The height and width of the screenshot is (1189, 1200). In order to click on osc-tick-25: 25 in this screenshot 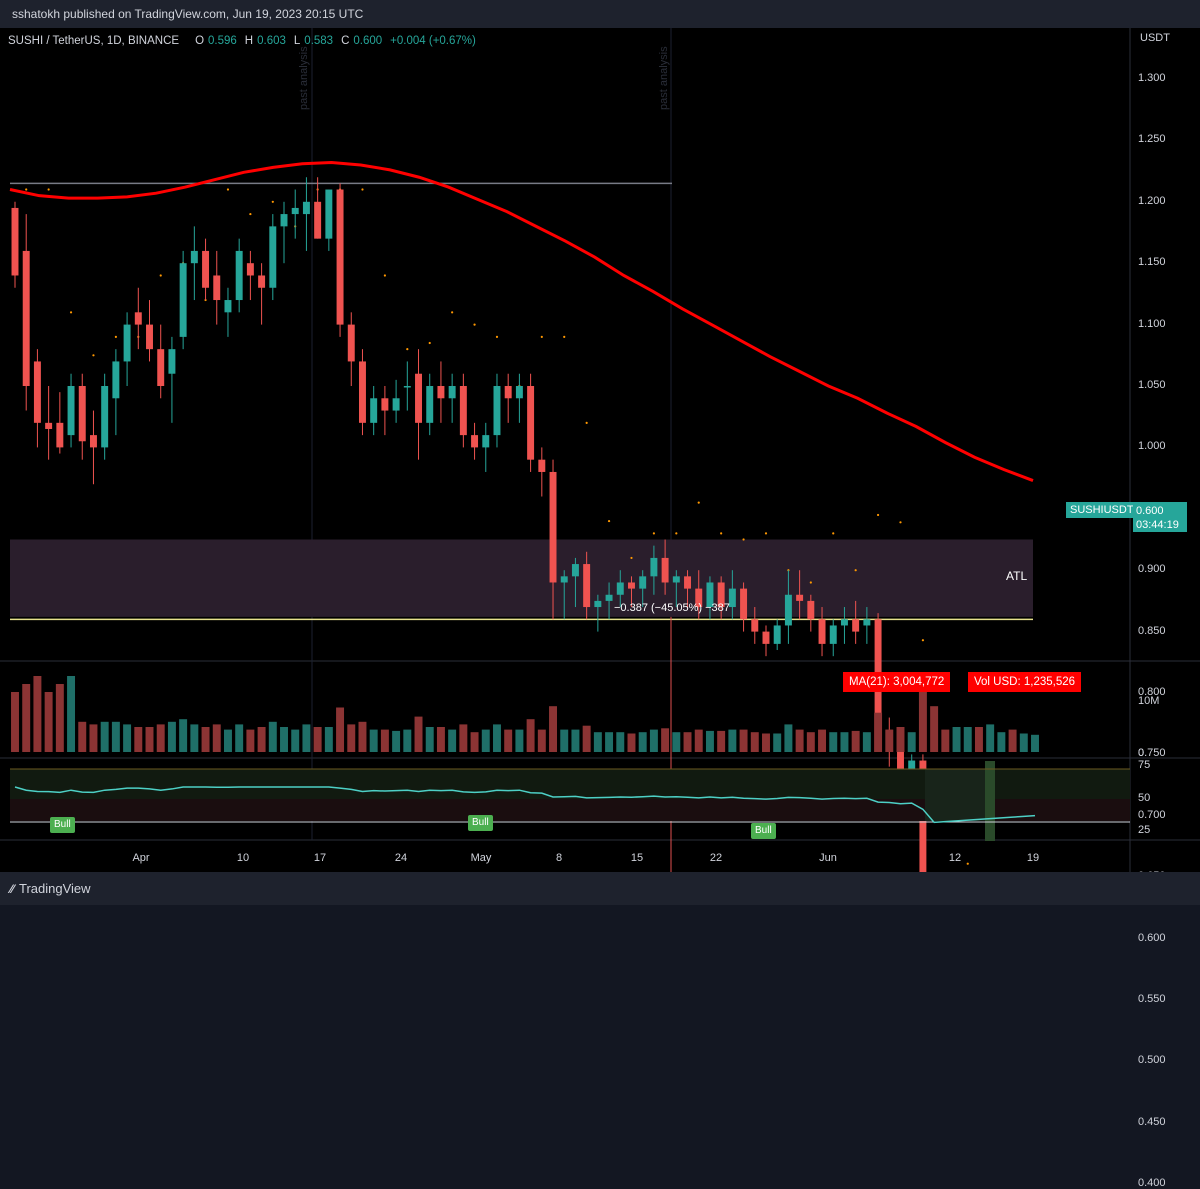, I will do `click(1144, 830)`.